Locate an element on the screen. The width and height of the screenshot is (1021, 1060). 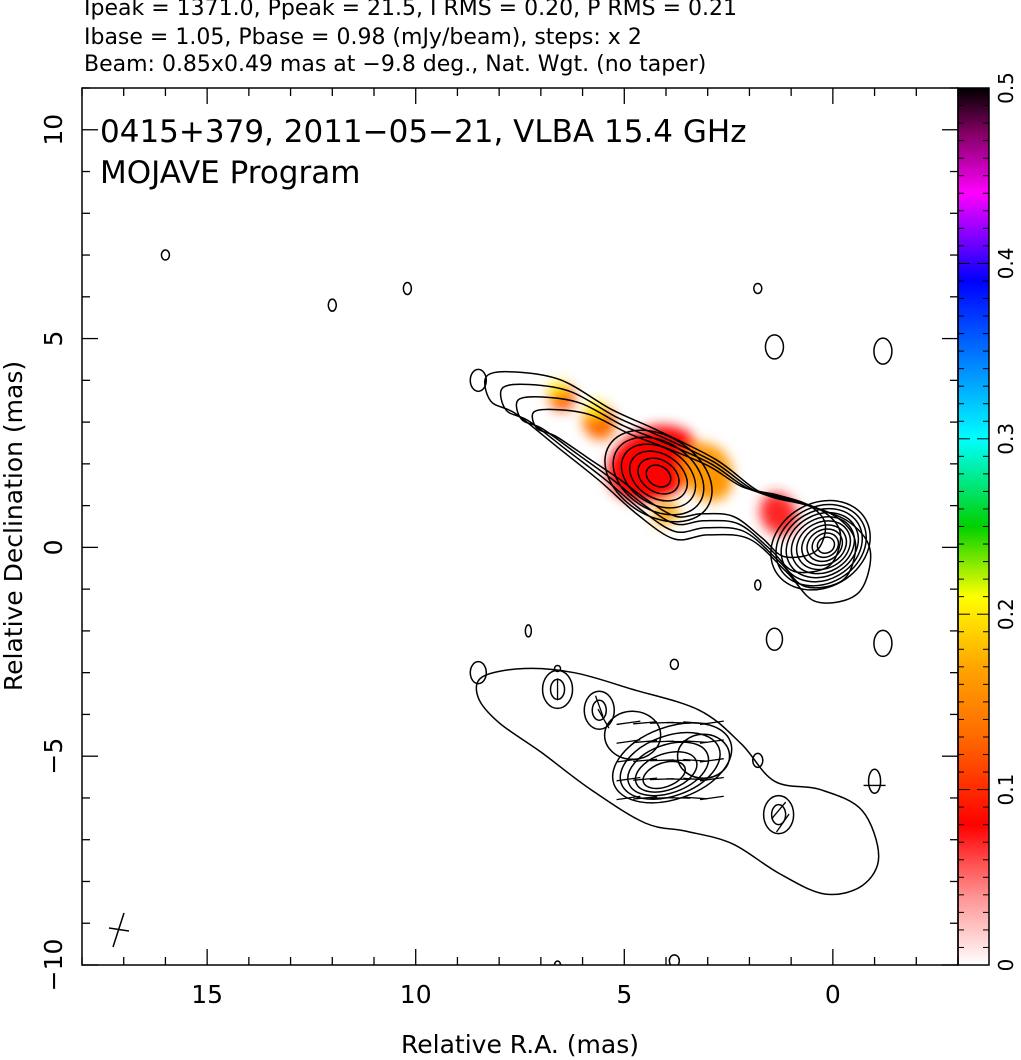
plot-title: 0415+379, 2011−05−21, VLBA 15.4 GHz is located at coordinates (423, 132).